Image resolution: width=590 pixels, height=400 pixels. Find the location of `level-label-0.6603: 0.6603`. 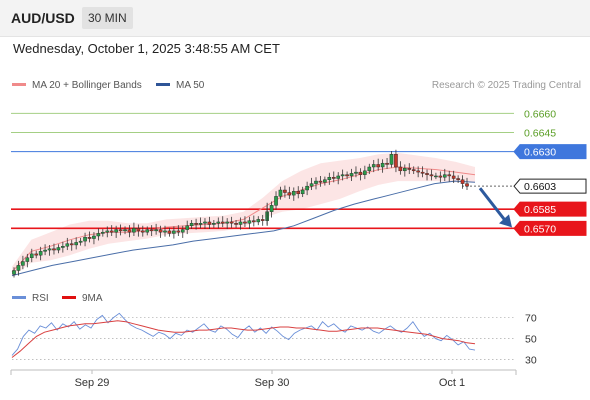

level-label-0.6603: 0.6603 is located at coordinates (540, 187).